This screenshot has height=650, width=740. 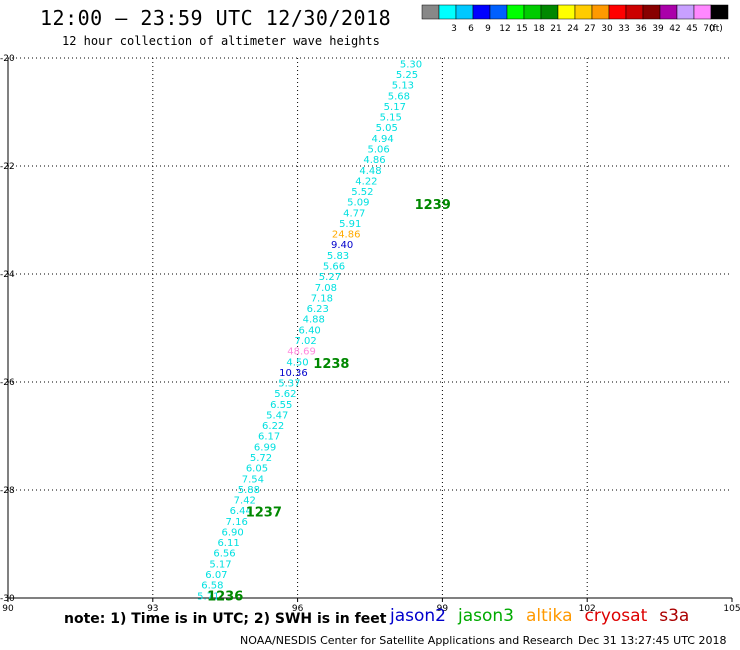 What do you see at coordinates (555, 29) in the screenshot?
I see `scale-label: 21` at bounding box center [555, 29].